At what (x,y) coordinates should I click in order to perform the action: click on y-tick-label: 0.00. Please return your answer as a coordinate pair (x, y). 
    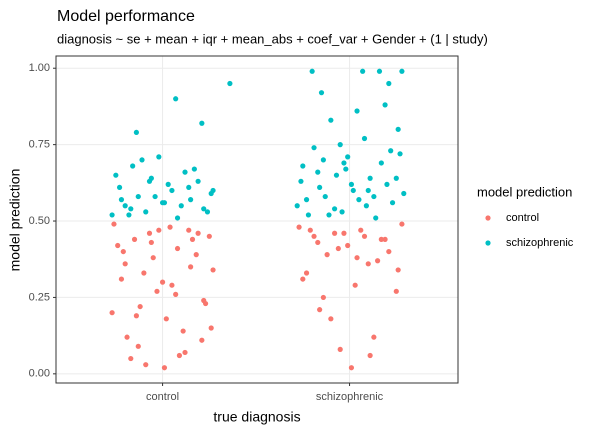
    Looking at the image, I should click on (39, 374).